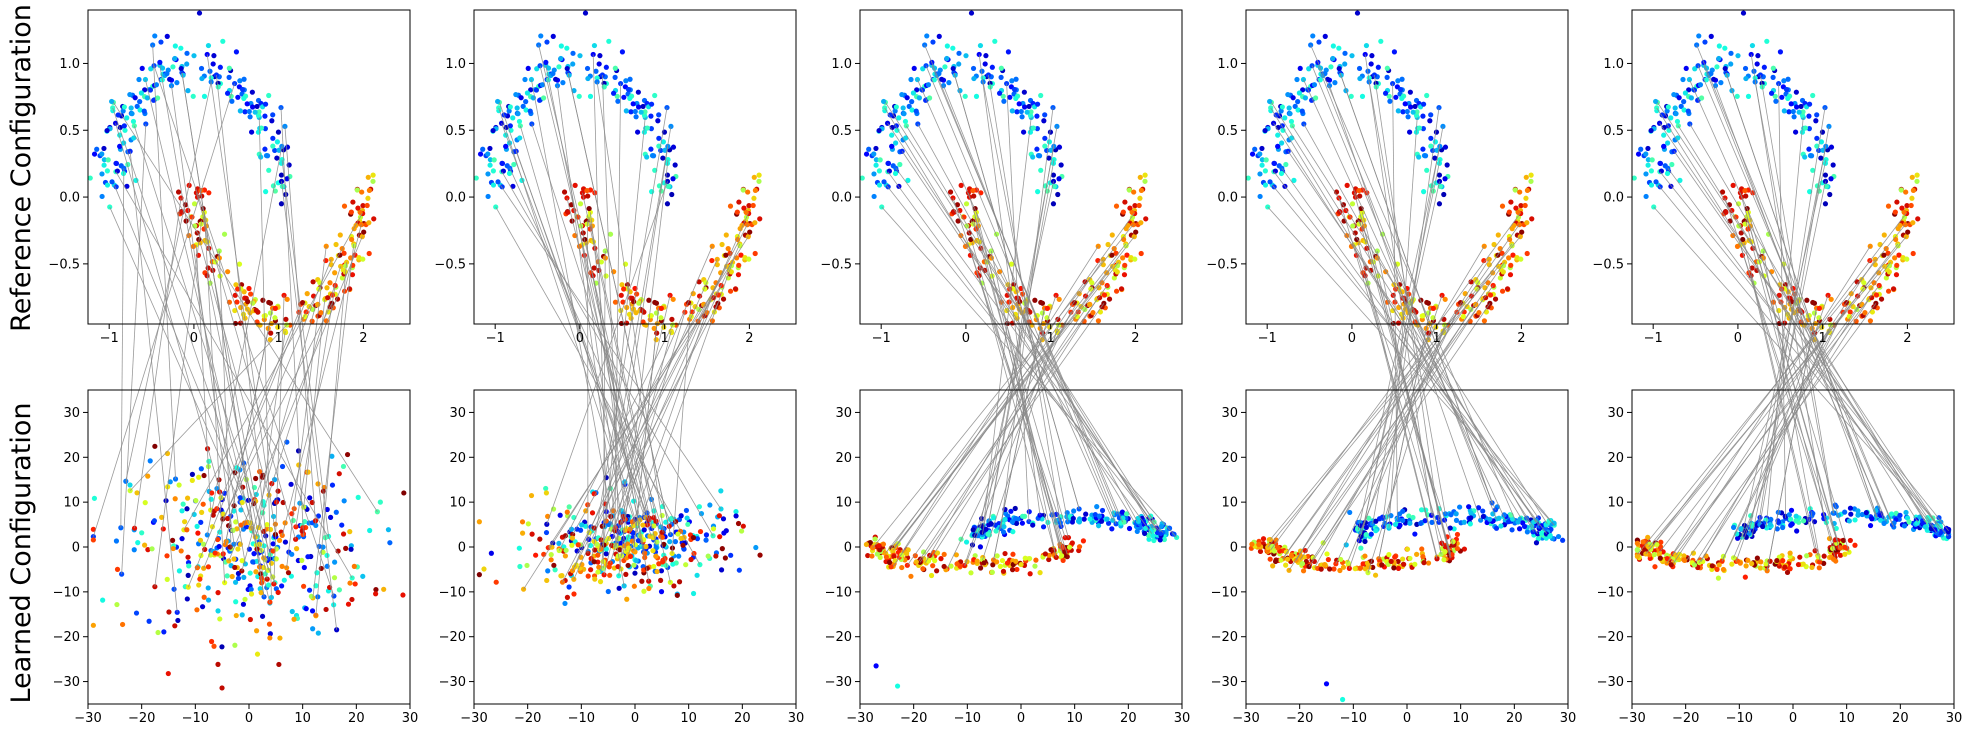 Image resolution: width=1965 pixels, height=736 pixels. What do you see at coordinates (1610, 682) in the screenshot?
I see `learned-ytick-label: −30` at bounding box center [1610, 682].